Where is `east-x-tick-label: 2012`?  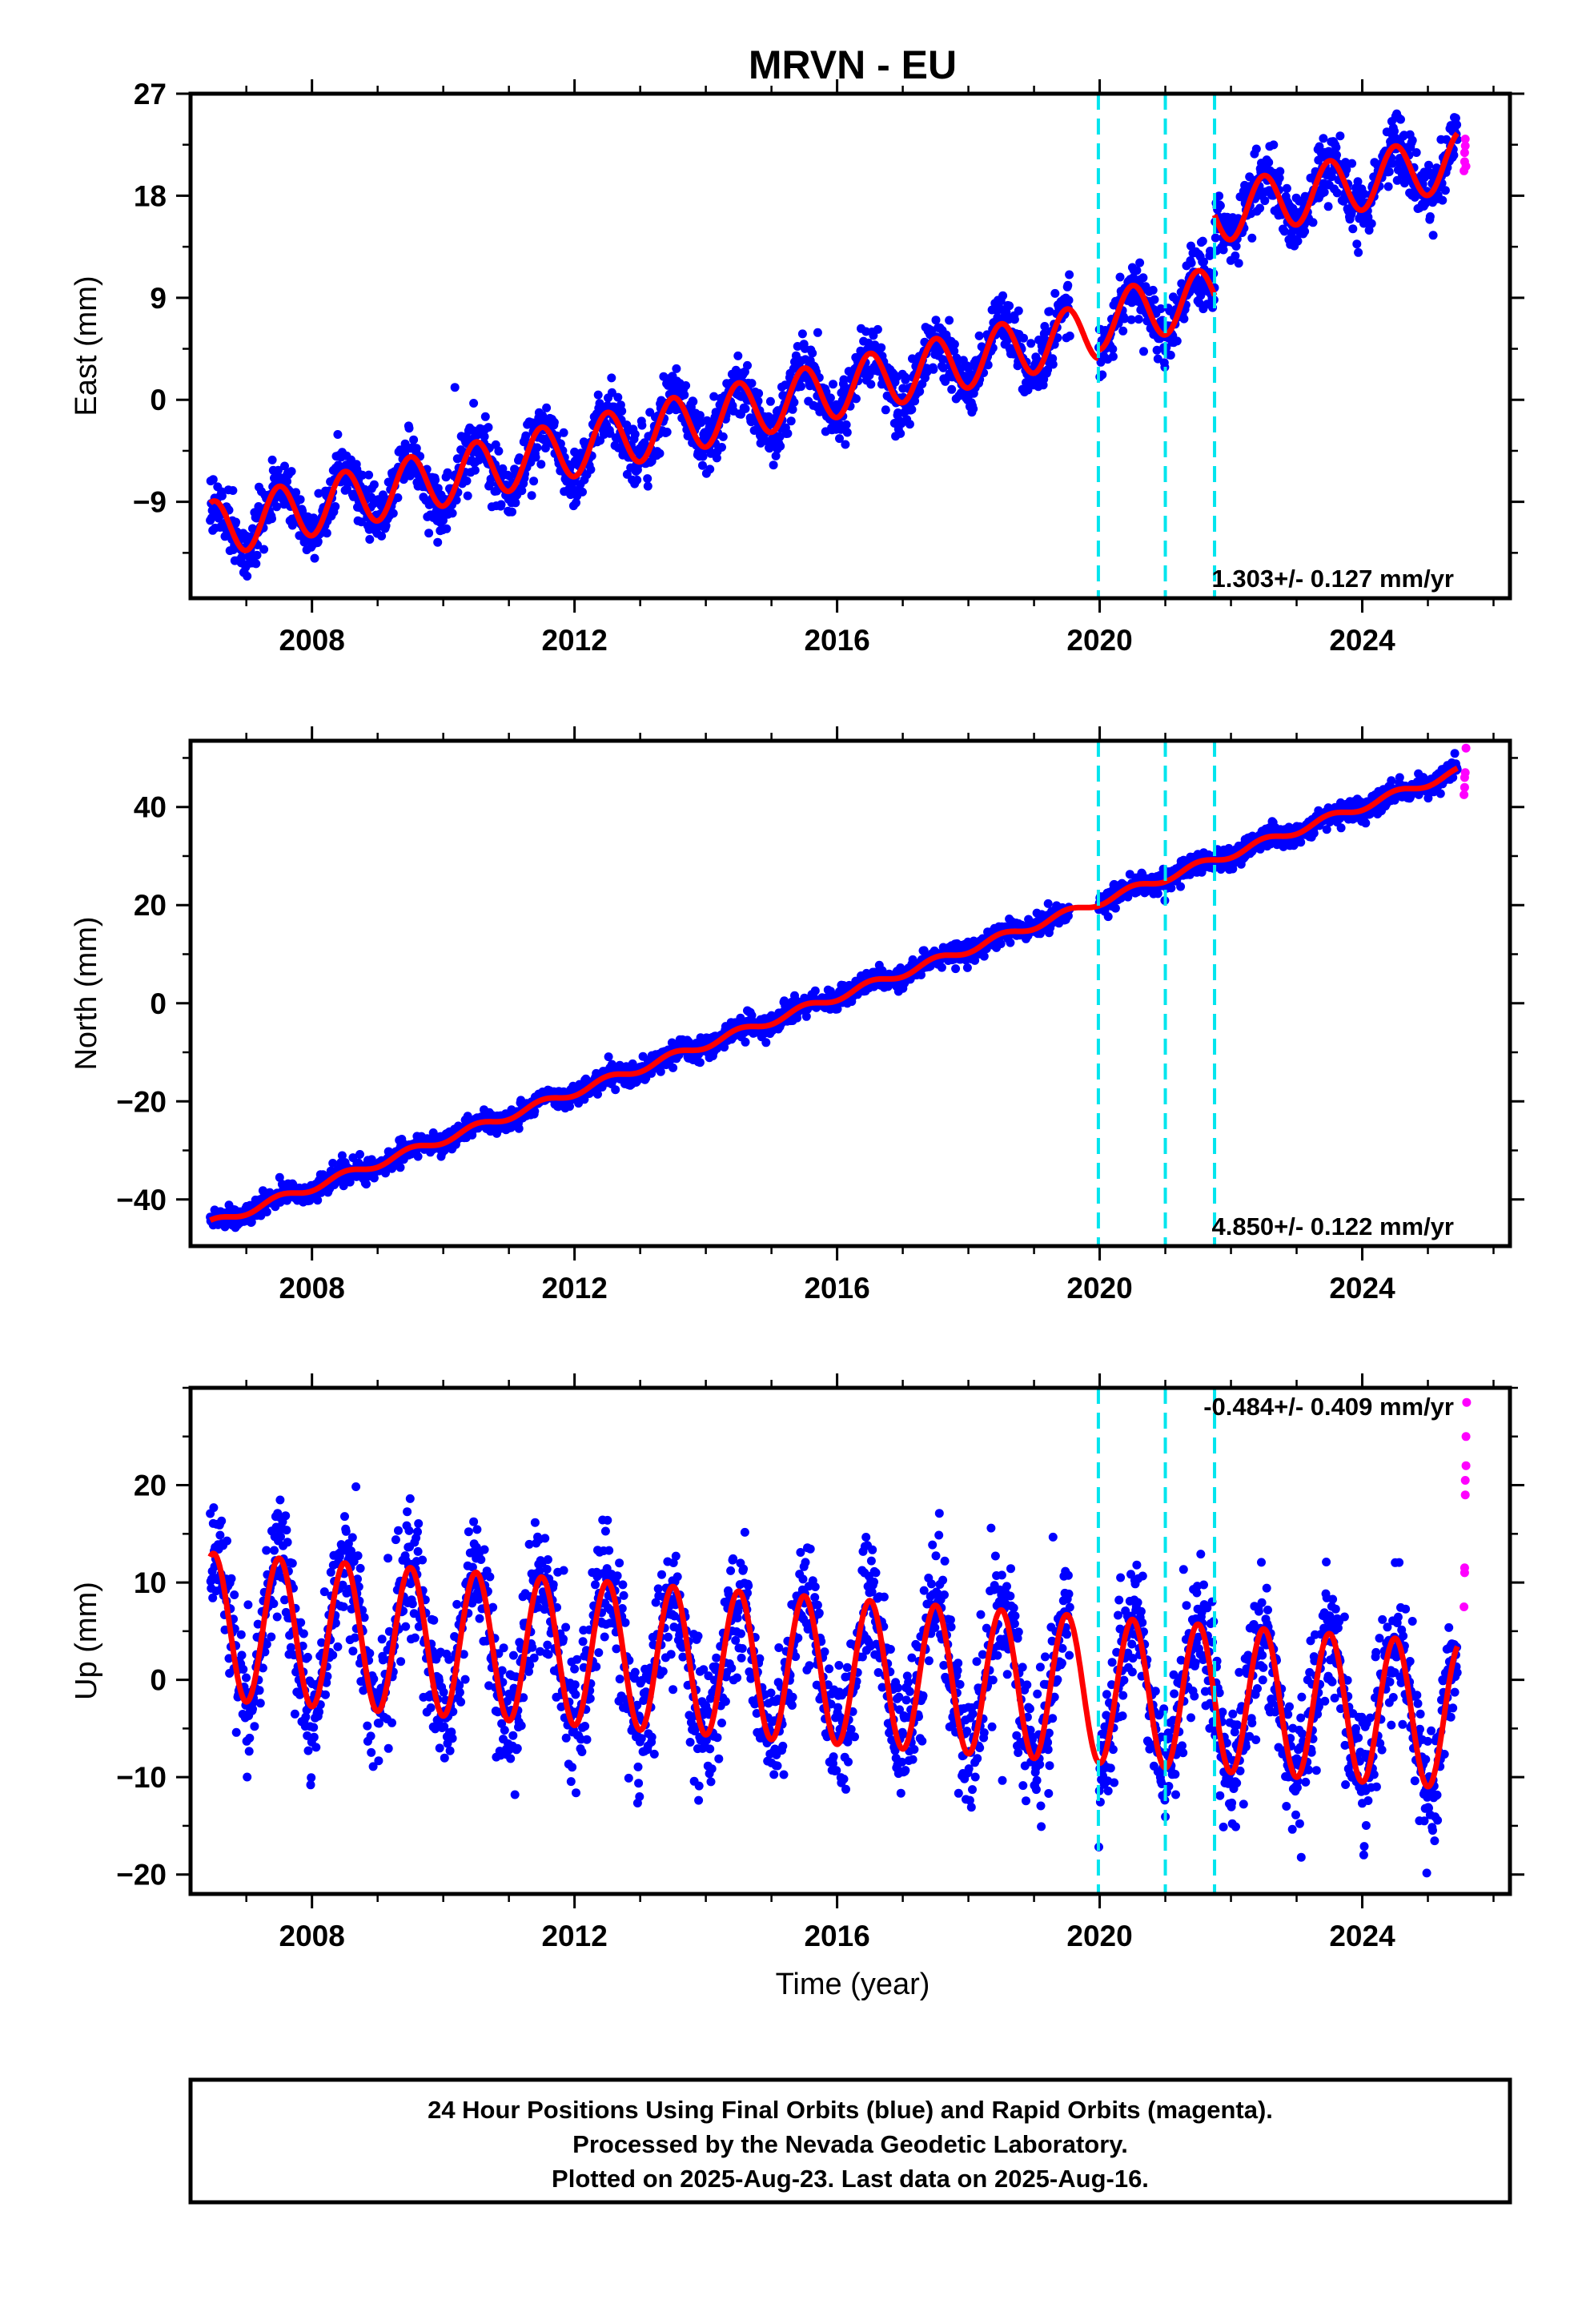 east-x-tick-label: 2012 is located at coordinates (574, 640).